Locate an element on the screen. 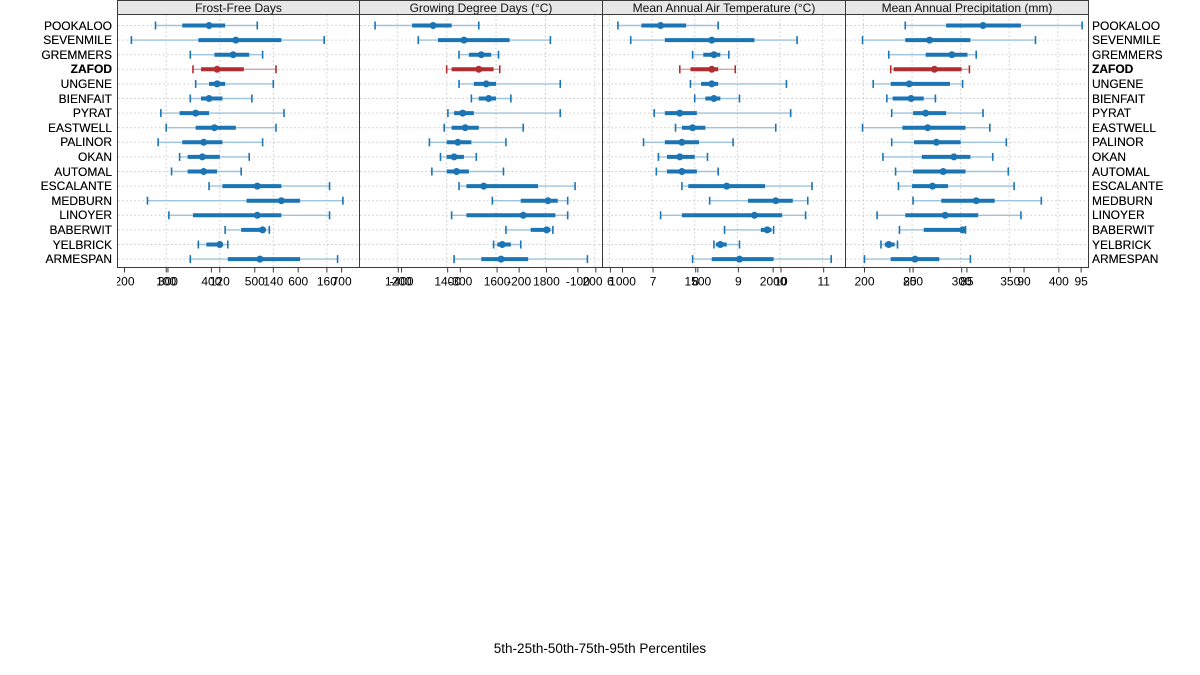  svg-text: 1800 is located at coordinates (546, 282).